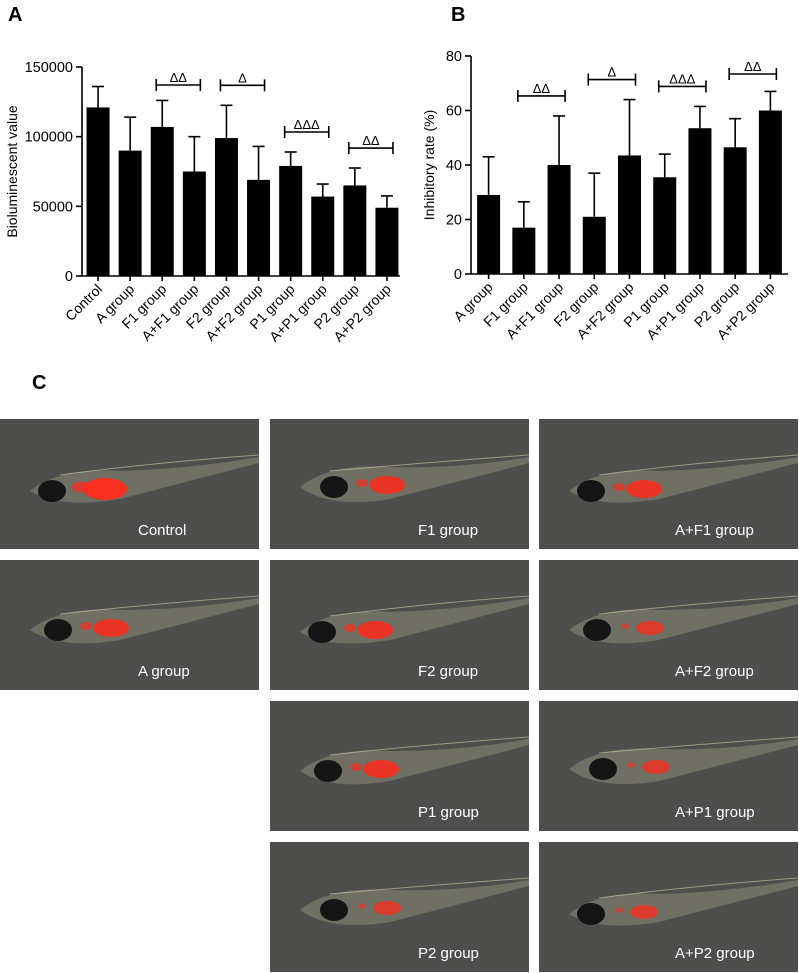 This screenshot has height=973, width=799. Describe the element at coordinates (162, 530) in the screenshot. I see `image-caption: Control` at that location.